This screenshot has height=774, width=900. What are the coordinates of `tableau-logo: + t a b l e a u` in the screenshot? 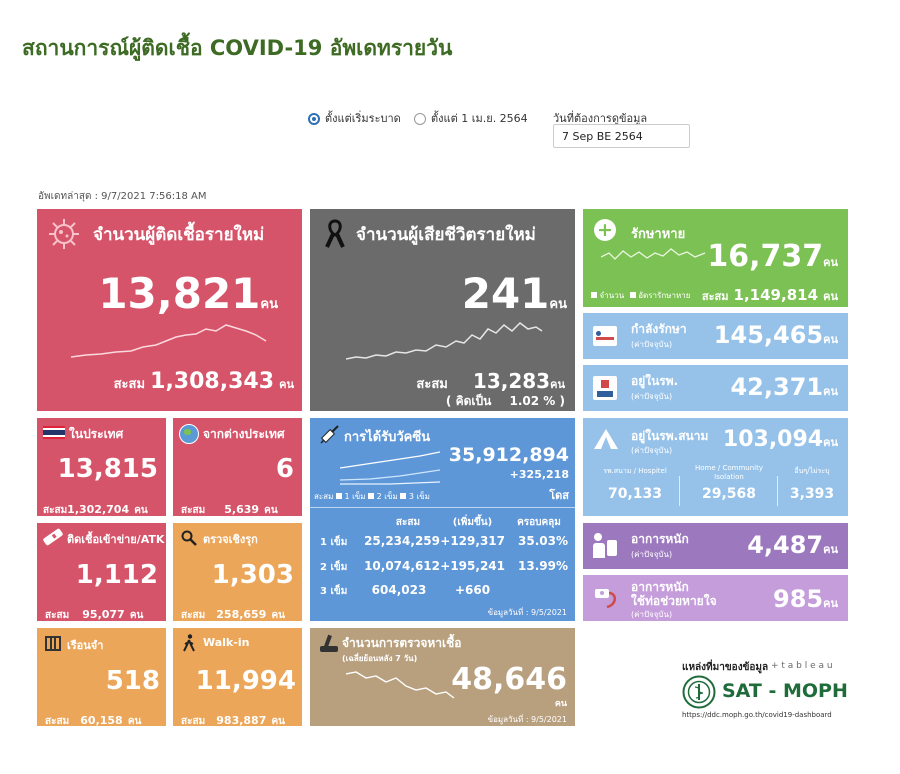 It's located at (802, 666).